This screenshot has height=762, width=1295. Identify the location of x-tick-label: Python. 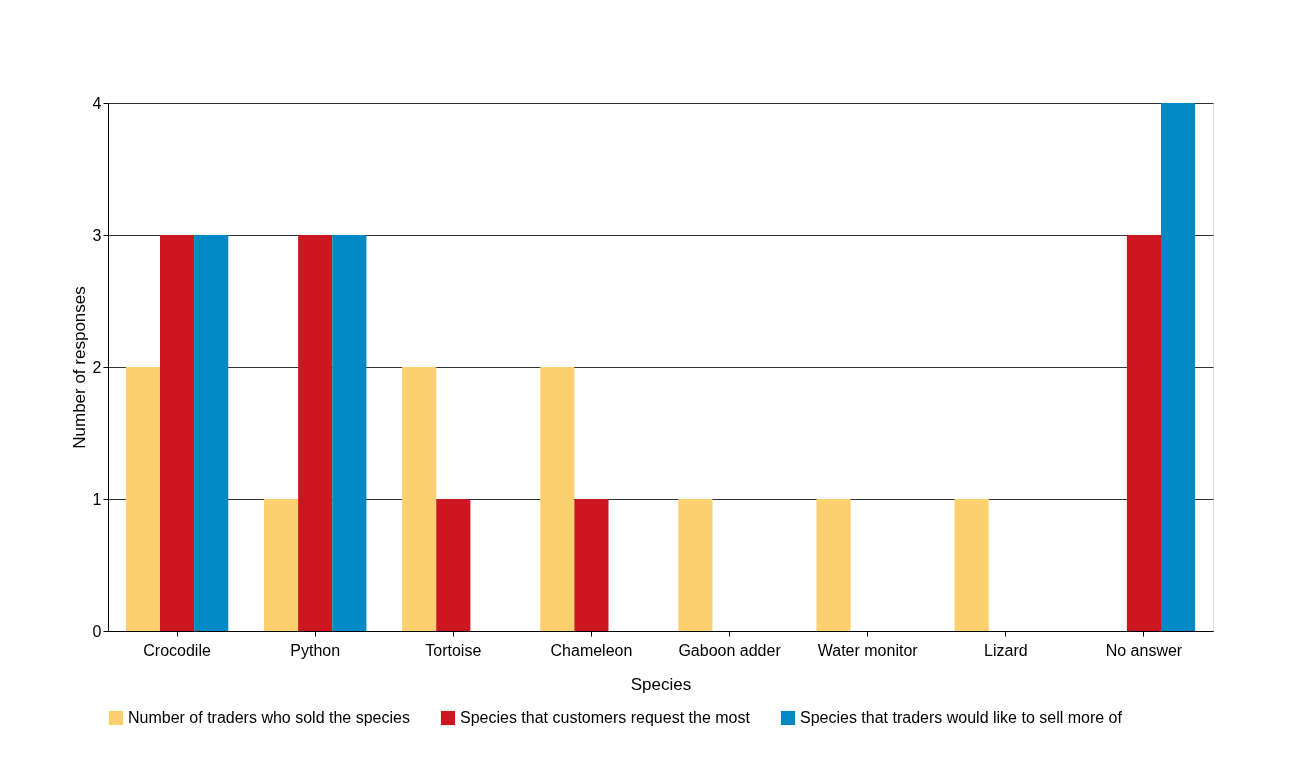
(315, 650).